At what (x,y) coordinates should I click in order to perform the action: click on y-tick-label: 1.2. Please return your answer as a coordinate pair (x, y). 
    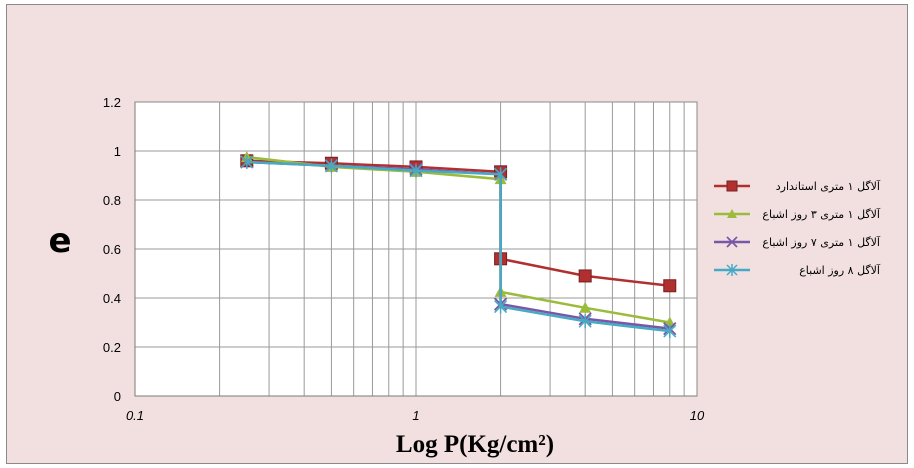
    Looking at the image, I should click on (112, 102).